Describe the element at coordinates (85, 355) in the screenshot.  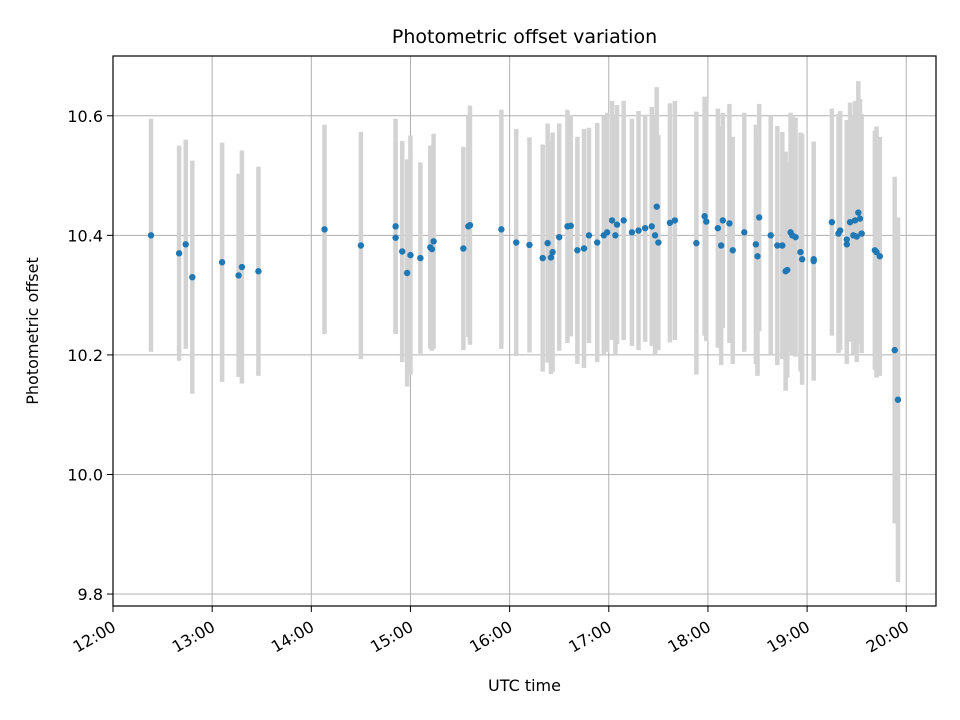
I see `y-tick-label: 10.2` at that location.